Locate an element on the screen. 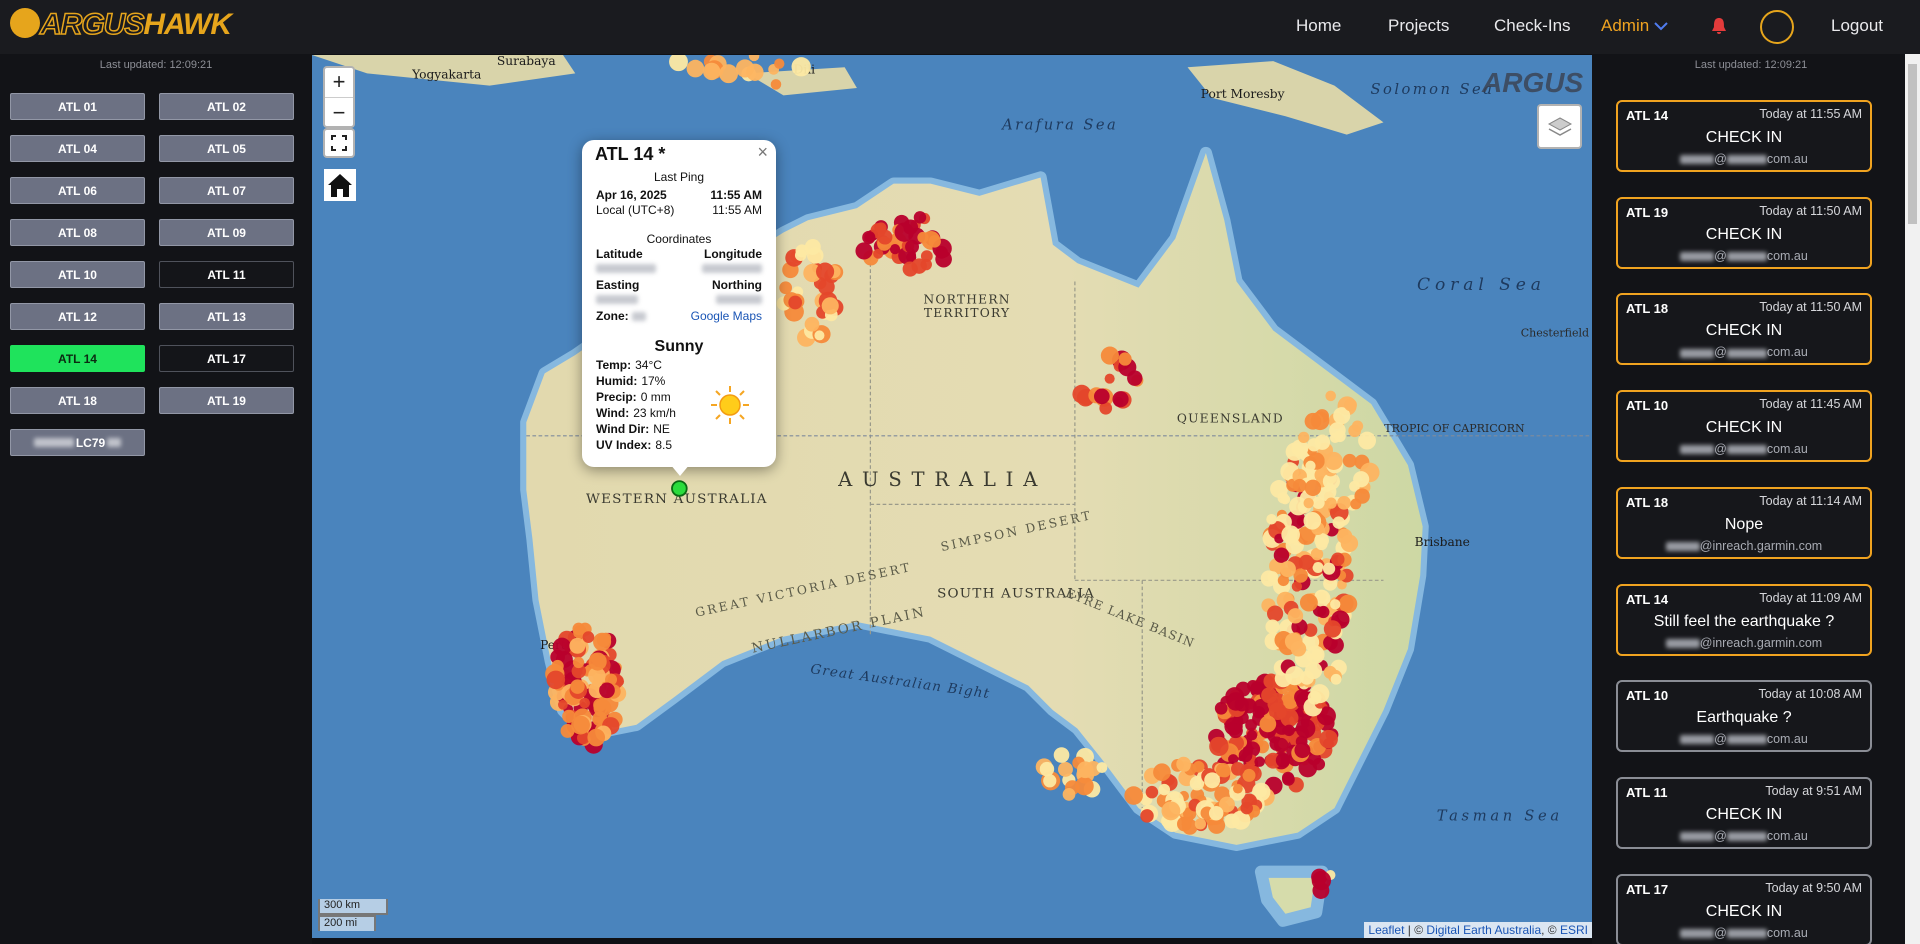  layers-button is located at coordinates (1559, 126).